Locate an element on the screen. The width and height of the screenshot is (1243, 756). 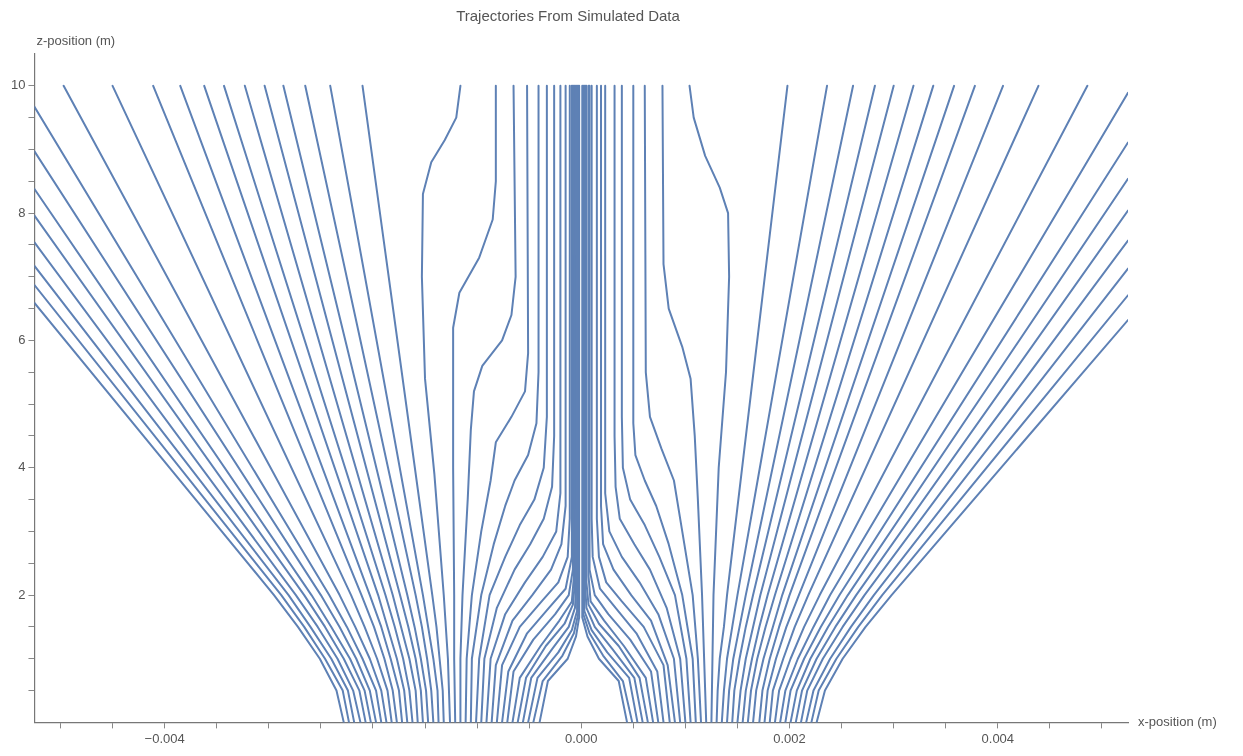
y-axis-title: z-position (m) is located at coordinates (76, 41).